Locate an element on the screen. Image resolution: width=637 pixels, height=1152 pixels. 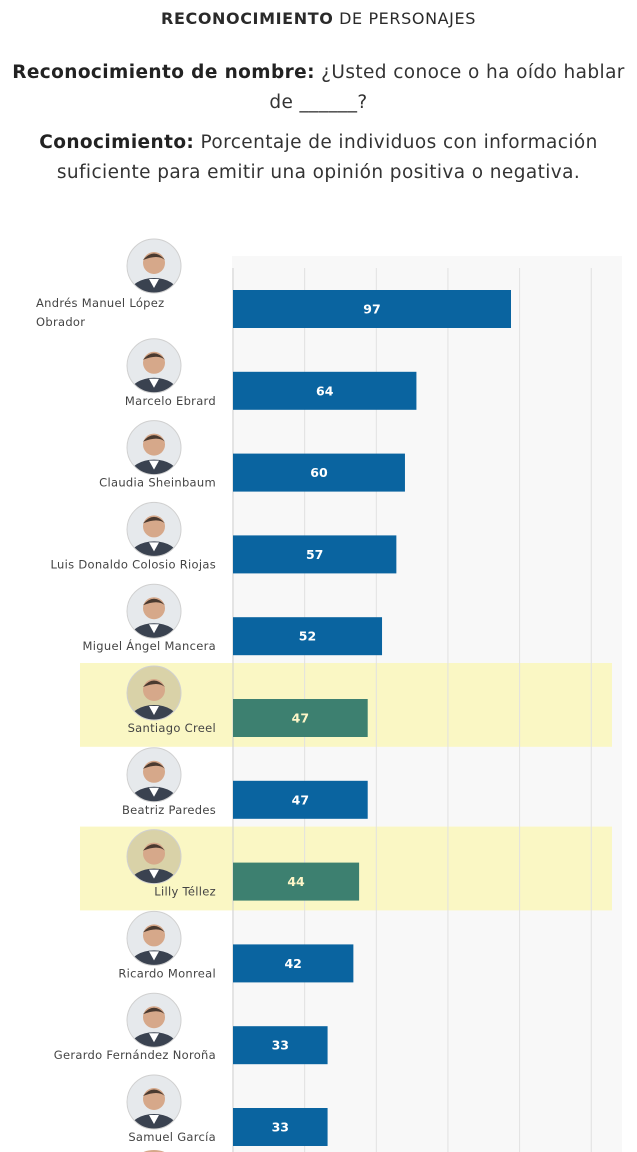
data-label: 64 is located at coordinates (325, 390).